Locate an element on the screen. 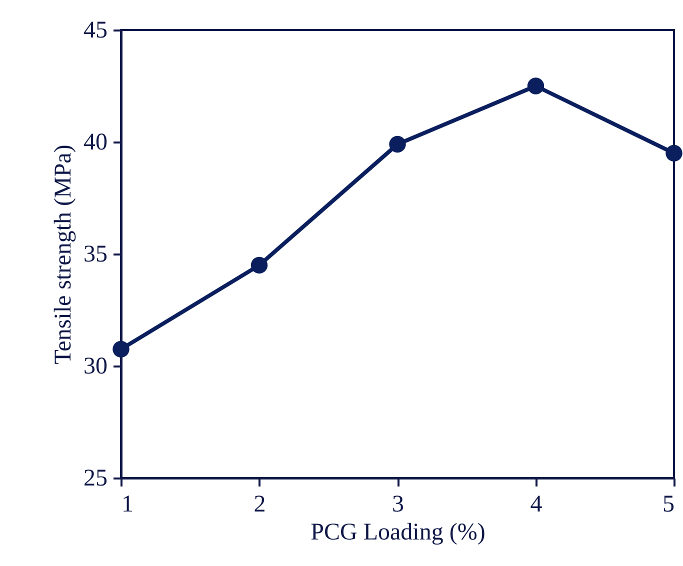 The height and width of the screenshot is (566, 683). y-tick-label: 25 is located at coordinates (96, 479).